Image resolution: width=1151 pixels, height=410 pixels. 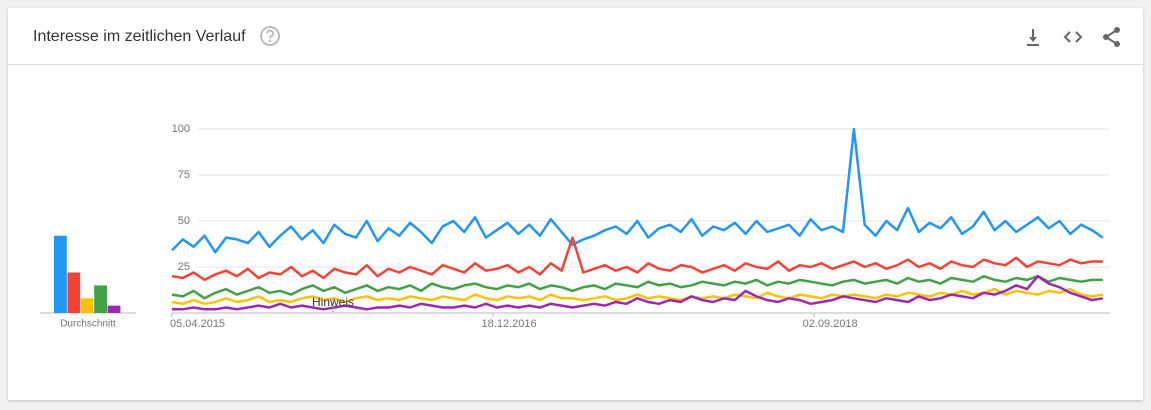 What do you see at coordinates (139, 36) in the screenshot?
I see `card-title: Interesse im zeitlichen Verlauf` at bounding box center [139, 36].